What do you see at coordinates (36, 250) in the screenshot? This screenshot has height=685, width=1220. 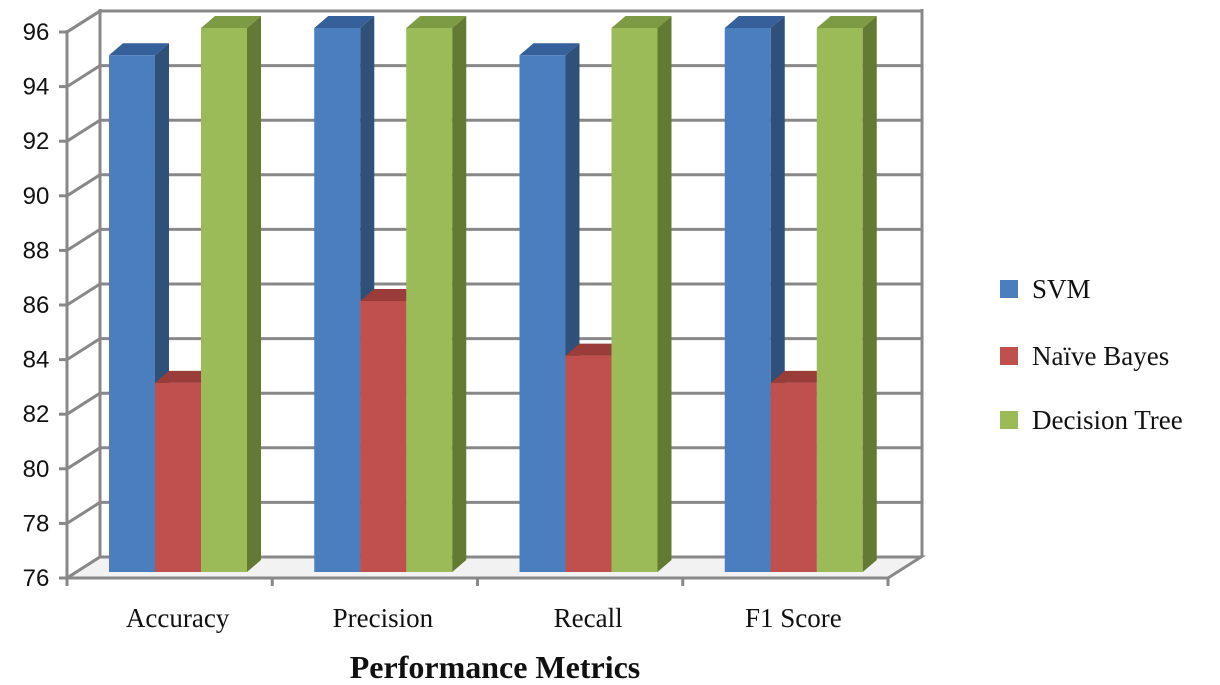 I see `y-tick-label: 88` at bounding box center [36, 250].